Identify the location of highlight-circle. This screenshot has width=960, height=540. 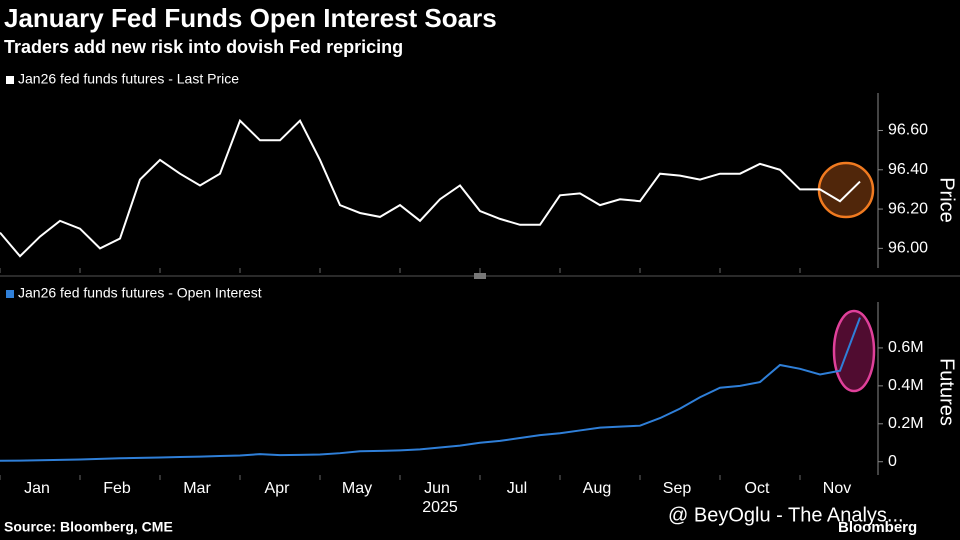
(846, 190).